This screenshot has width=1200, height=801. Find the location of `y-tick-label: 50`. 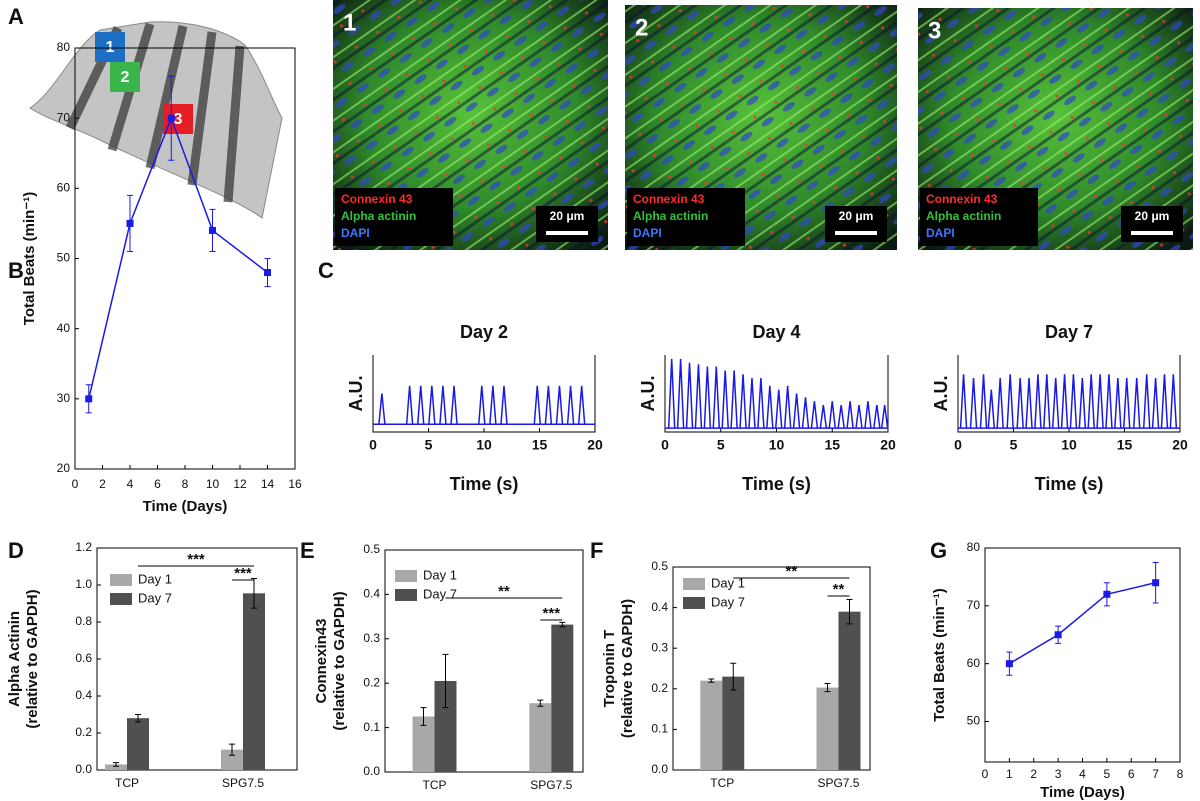

y-tick-label: 50 is located at coordinates (974, 721).